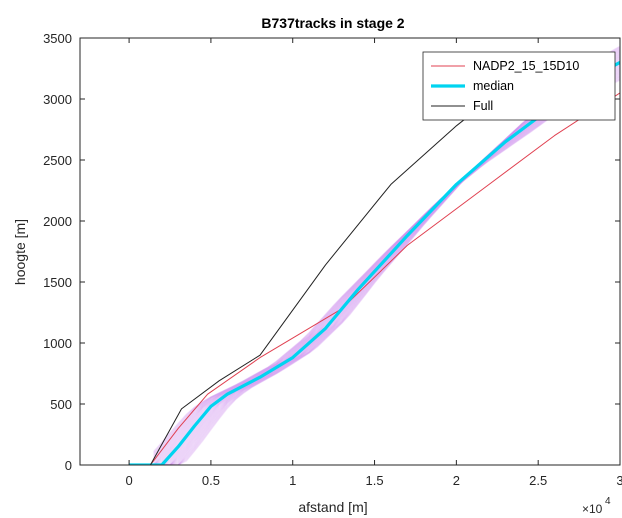 This screenshot has height=518, width=622. I want to click on y-tick-label: 2500, so click(57, 160).